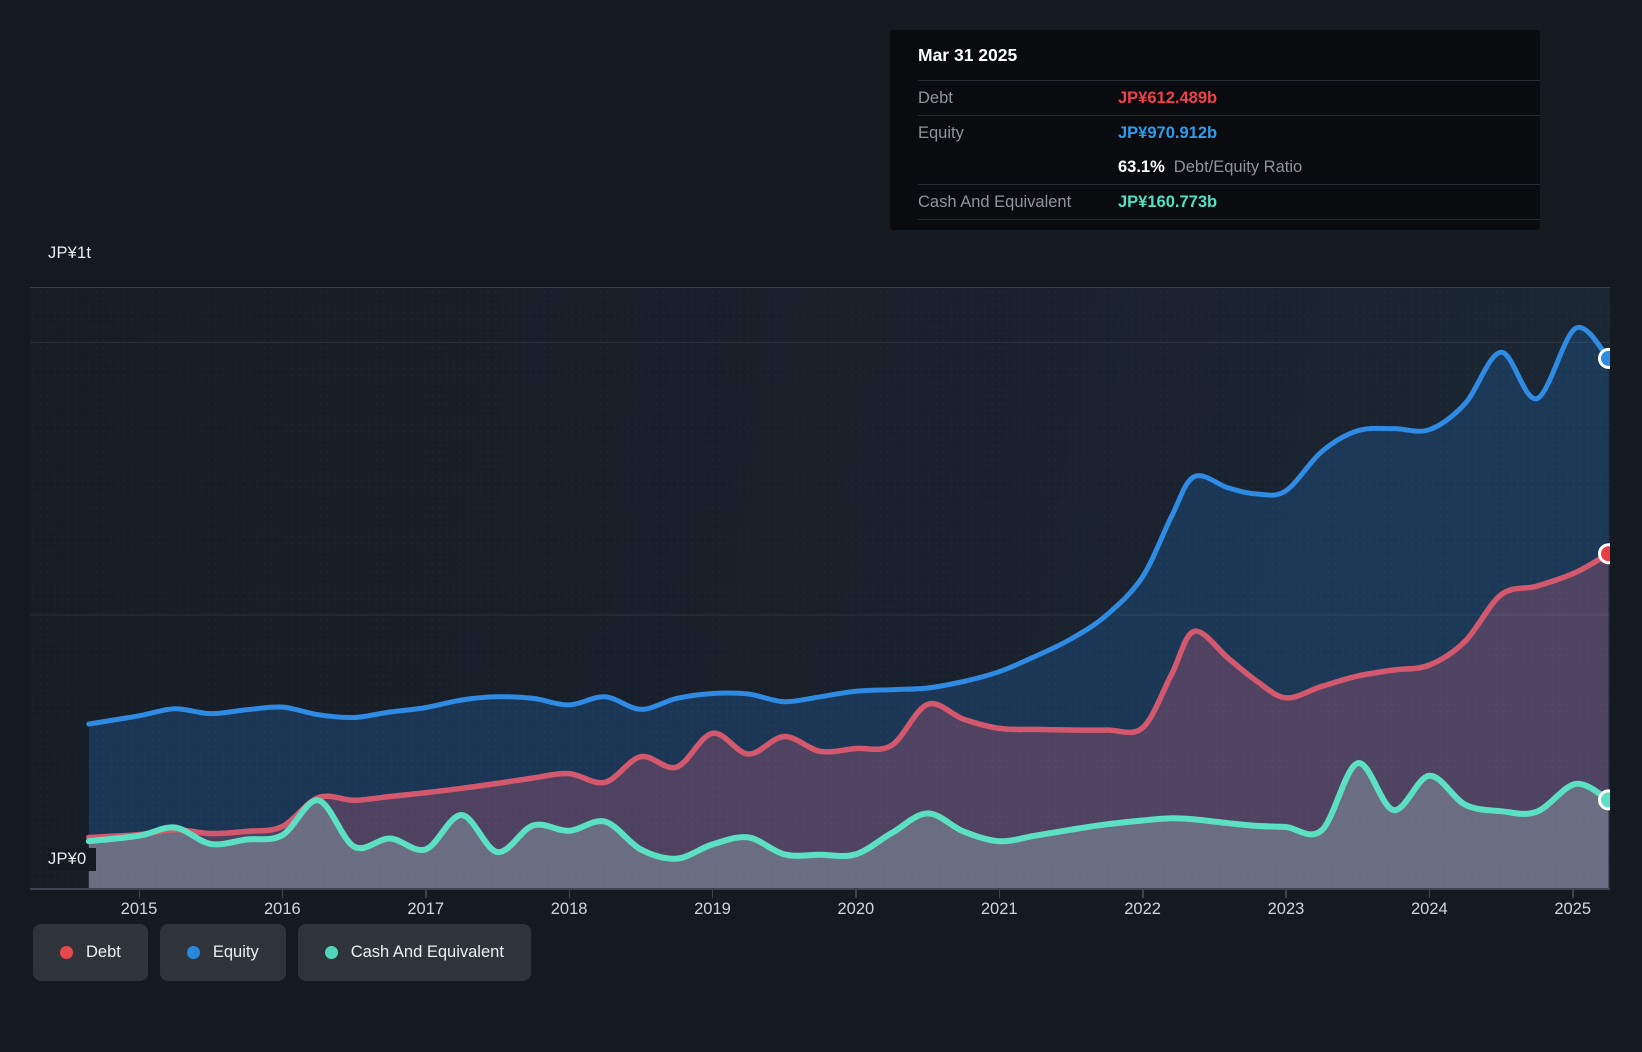  What do you see at coordinates (66, 952) in the screenshot?
I see `debt-dot-icon` at bounding box center [66, 952].